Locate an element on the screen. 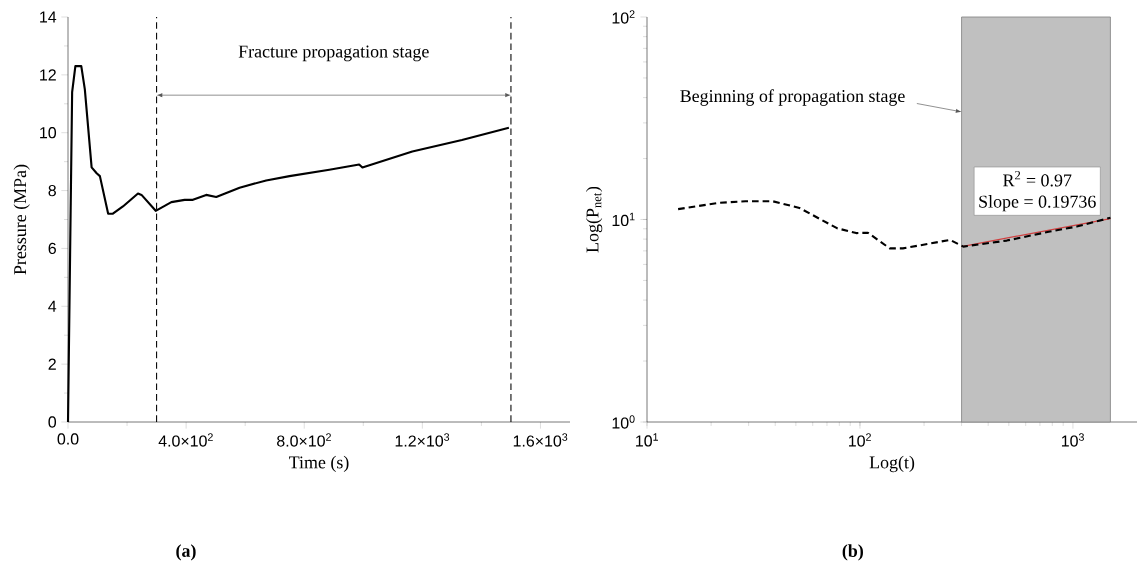 Image resolution: width=1143 pixels, height=580 pixels. y-tick-label: 4 is located at coordinates (52, 306).